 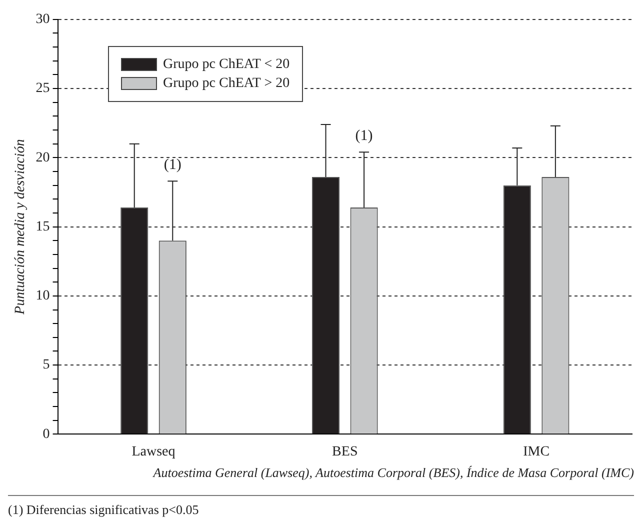 I want to click on y-tick-label: 25, so click(x=43, y=88).